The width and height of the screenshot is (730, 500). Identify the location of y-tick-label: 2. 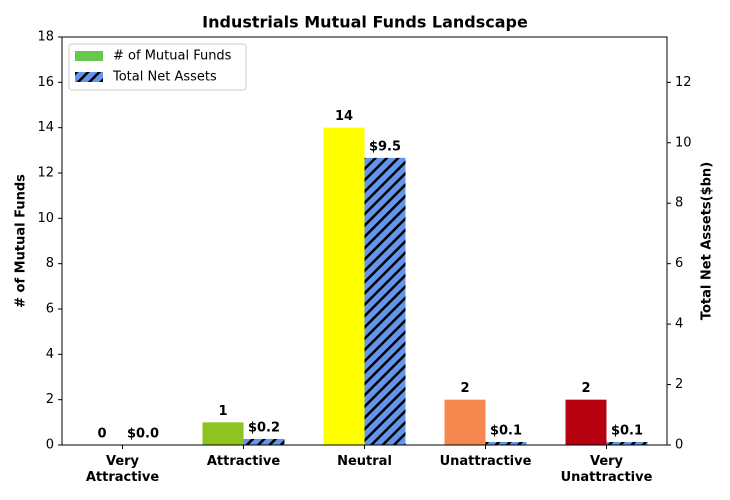
(50, 399).